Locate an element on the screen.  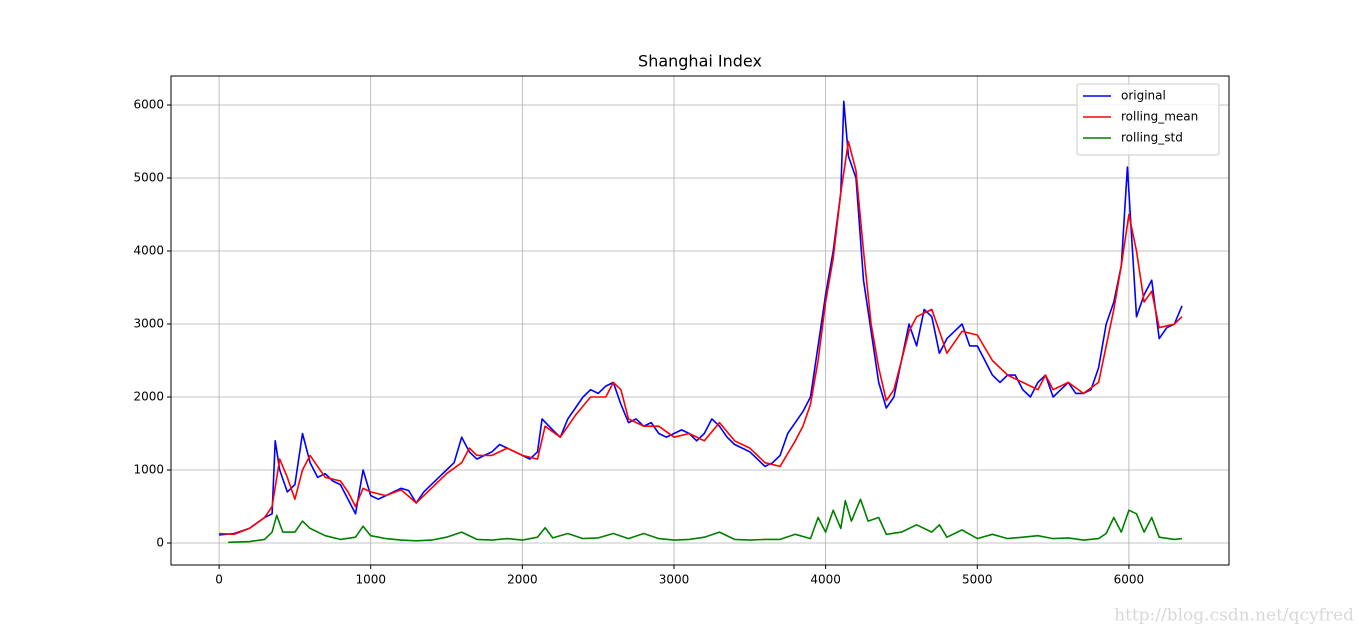
x-tick-label: 3000 is located at coordinates (674, 580).